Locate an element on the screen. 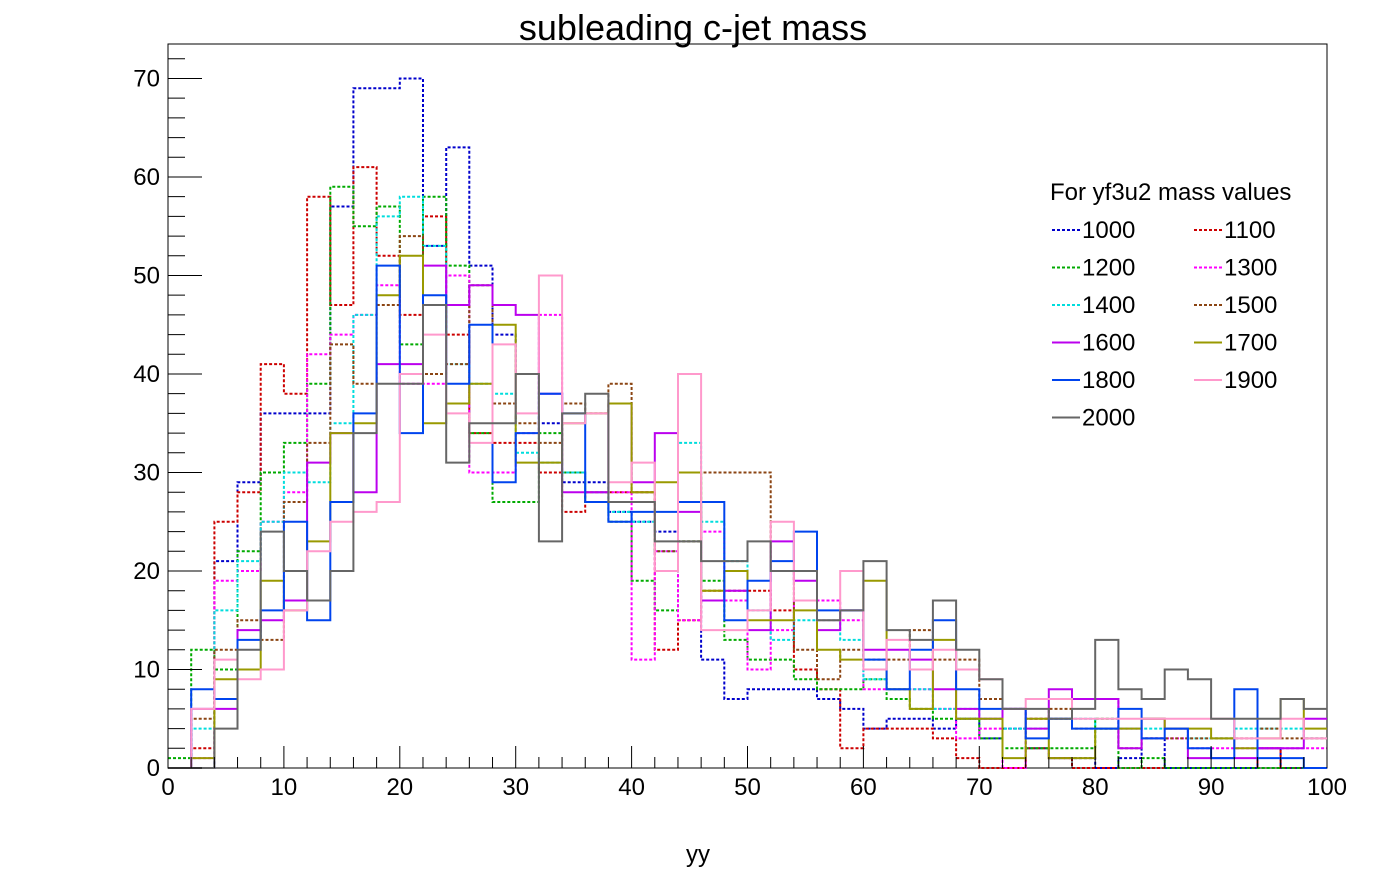  y-tick-label: 30 is located at coordinates (146, 472).